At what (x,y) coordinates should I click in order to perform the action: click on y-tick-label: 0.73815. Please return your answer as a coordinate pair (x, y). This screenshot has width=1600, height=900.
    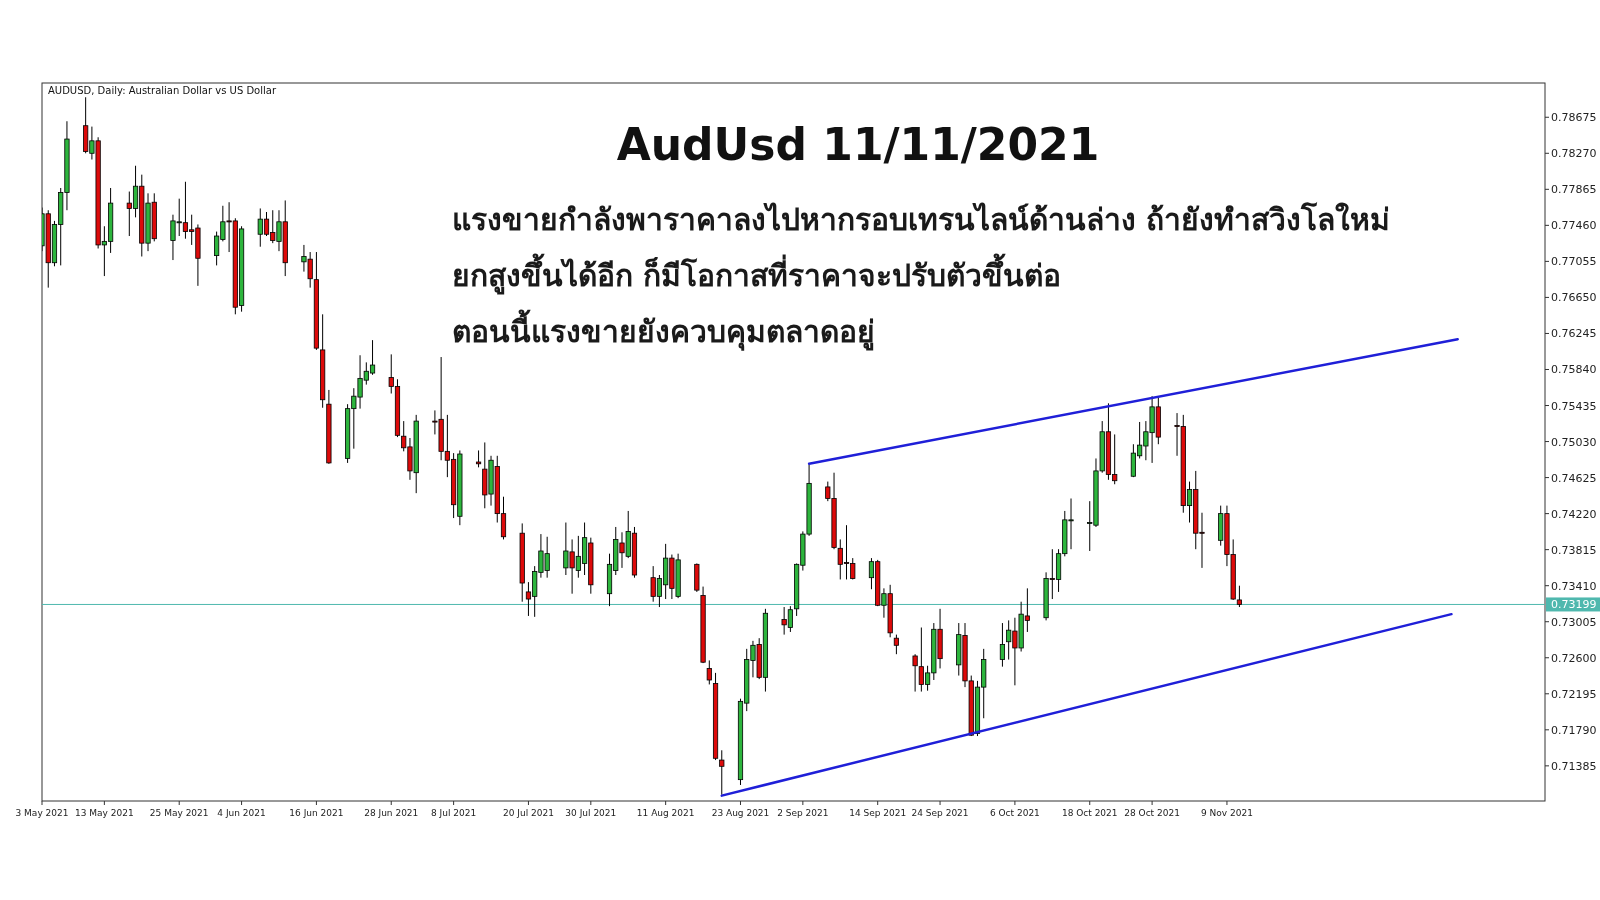
    Looking at the image, I should click on (1574, 550).